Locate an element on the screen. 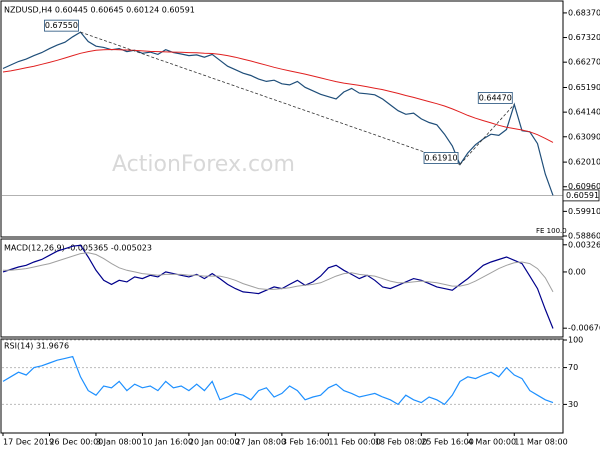 This screenshot has width=600, height=450. x-tick-label: 11 Mar 08:00 is located at coordinates (540, 442).